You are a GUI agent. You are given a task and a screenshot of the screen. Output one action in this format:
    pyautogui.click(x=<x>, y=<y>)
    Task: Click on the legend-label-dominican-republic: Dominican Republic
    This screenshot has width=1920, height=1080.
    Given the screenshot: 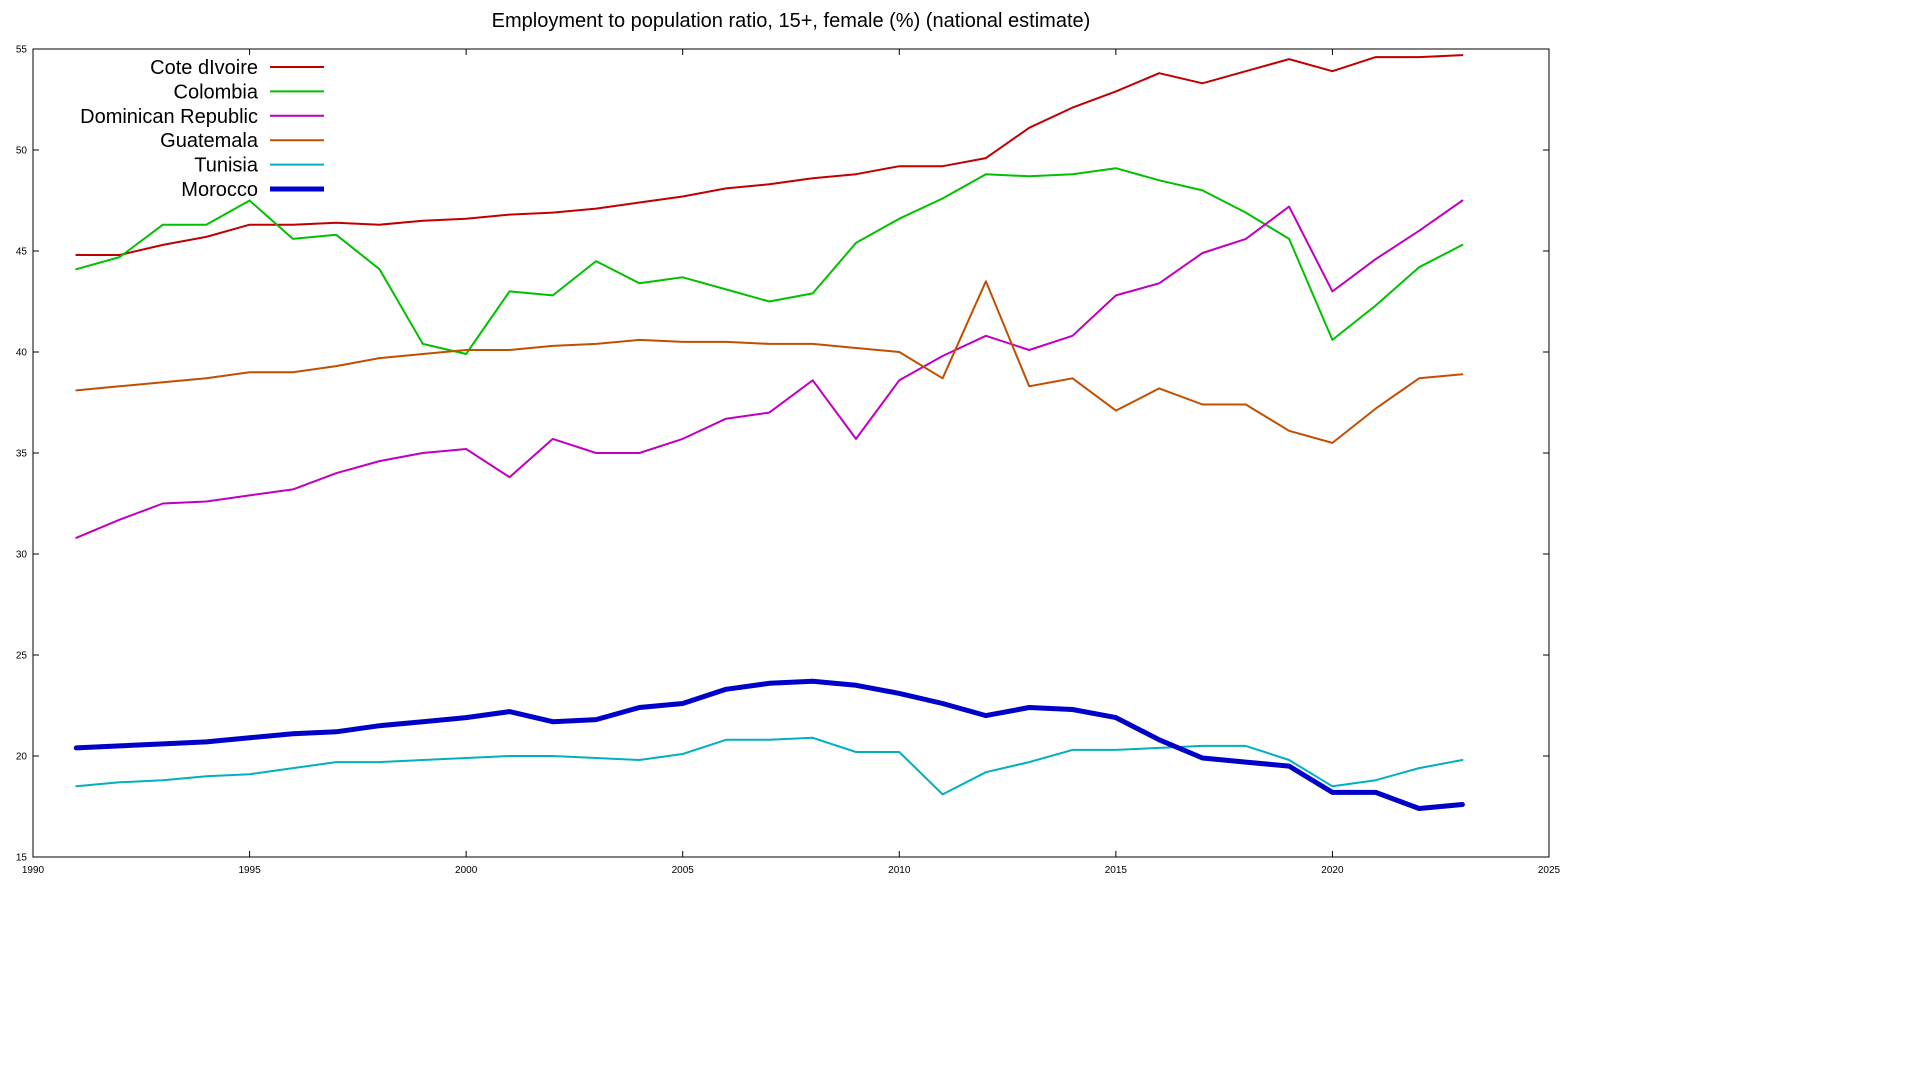 What is the action you would take?
    pyautogui.click(x=169, y=117)
    